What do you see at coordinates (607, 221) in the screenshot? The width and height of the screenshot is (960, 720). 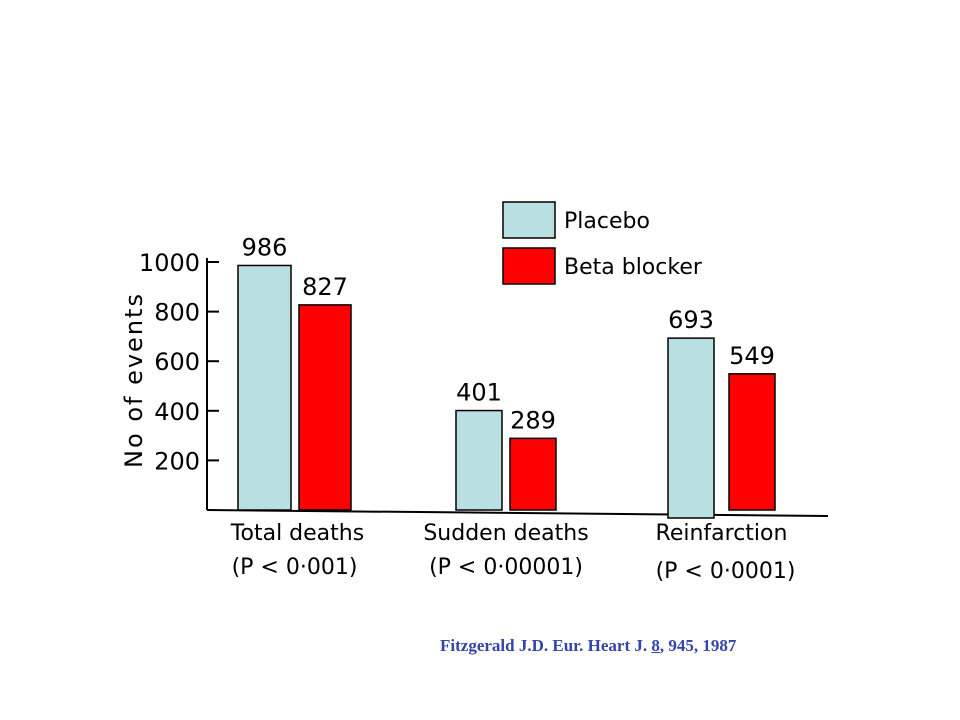 I see `legend-label: Placebo` at bounding box center [607, 221].